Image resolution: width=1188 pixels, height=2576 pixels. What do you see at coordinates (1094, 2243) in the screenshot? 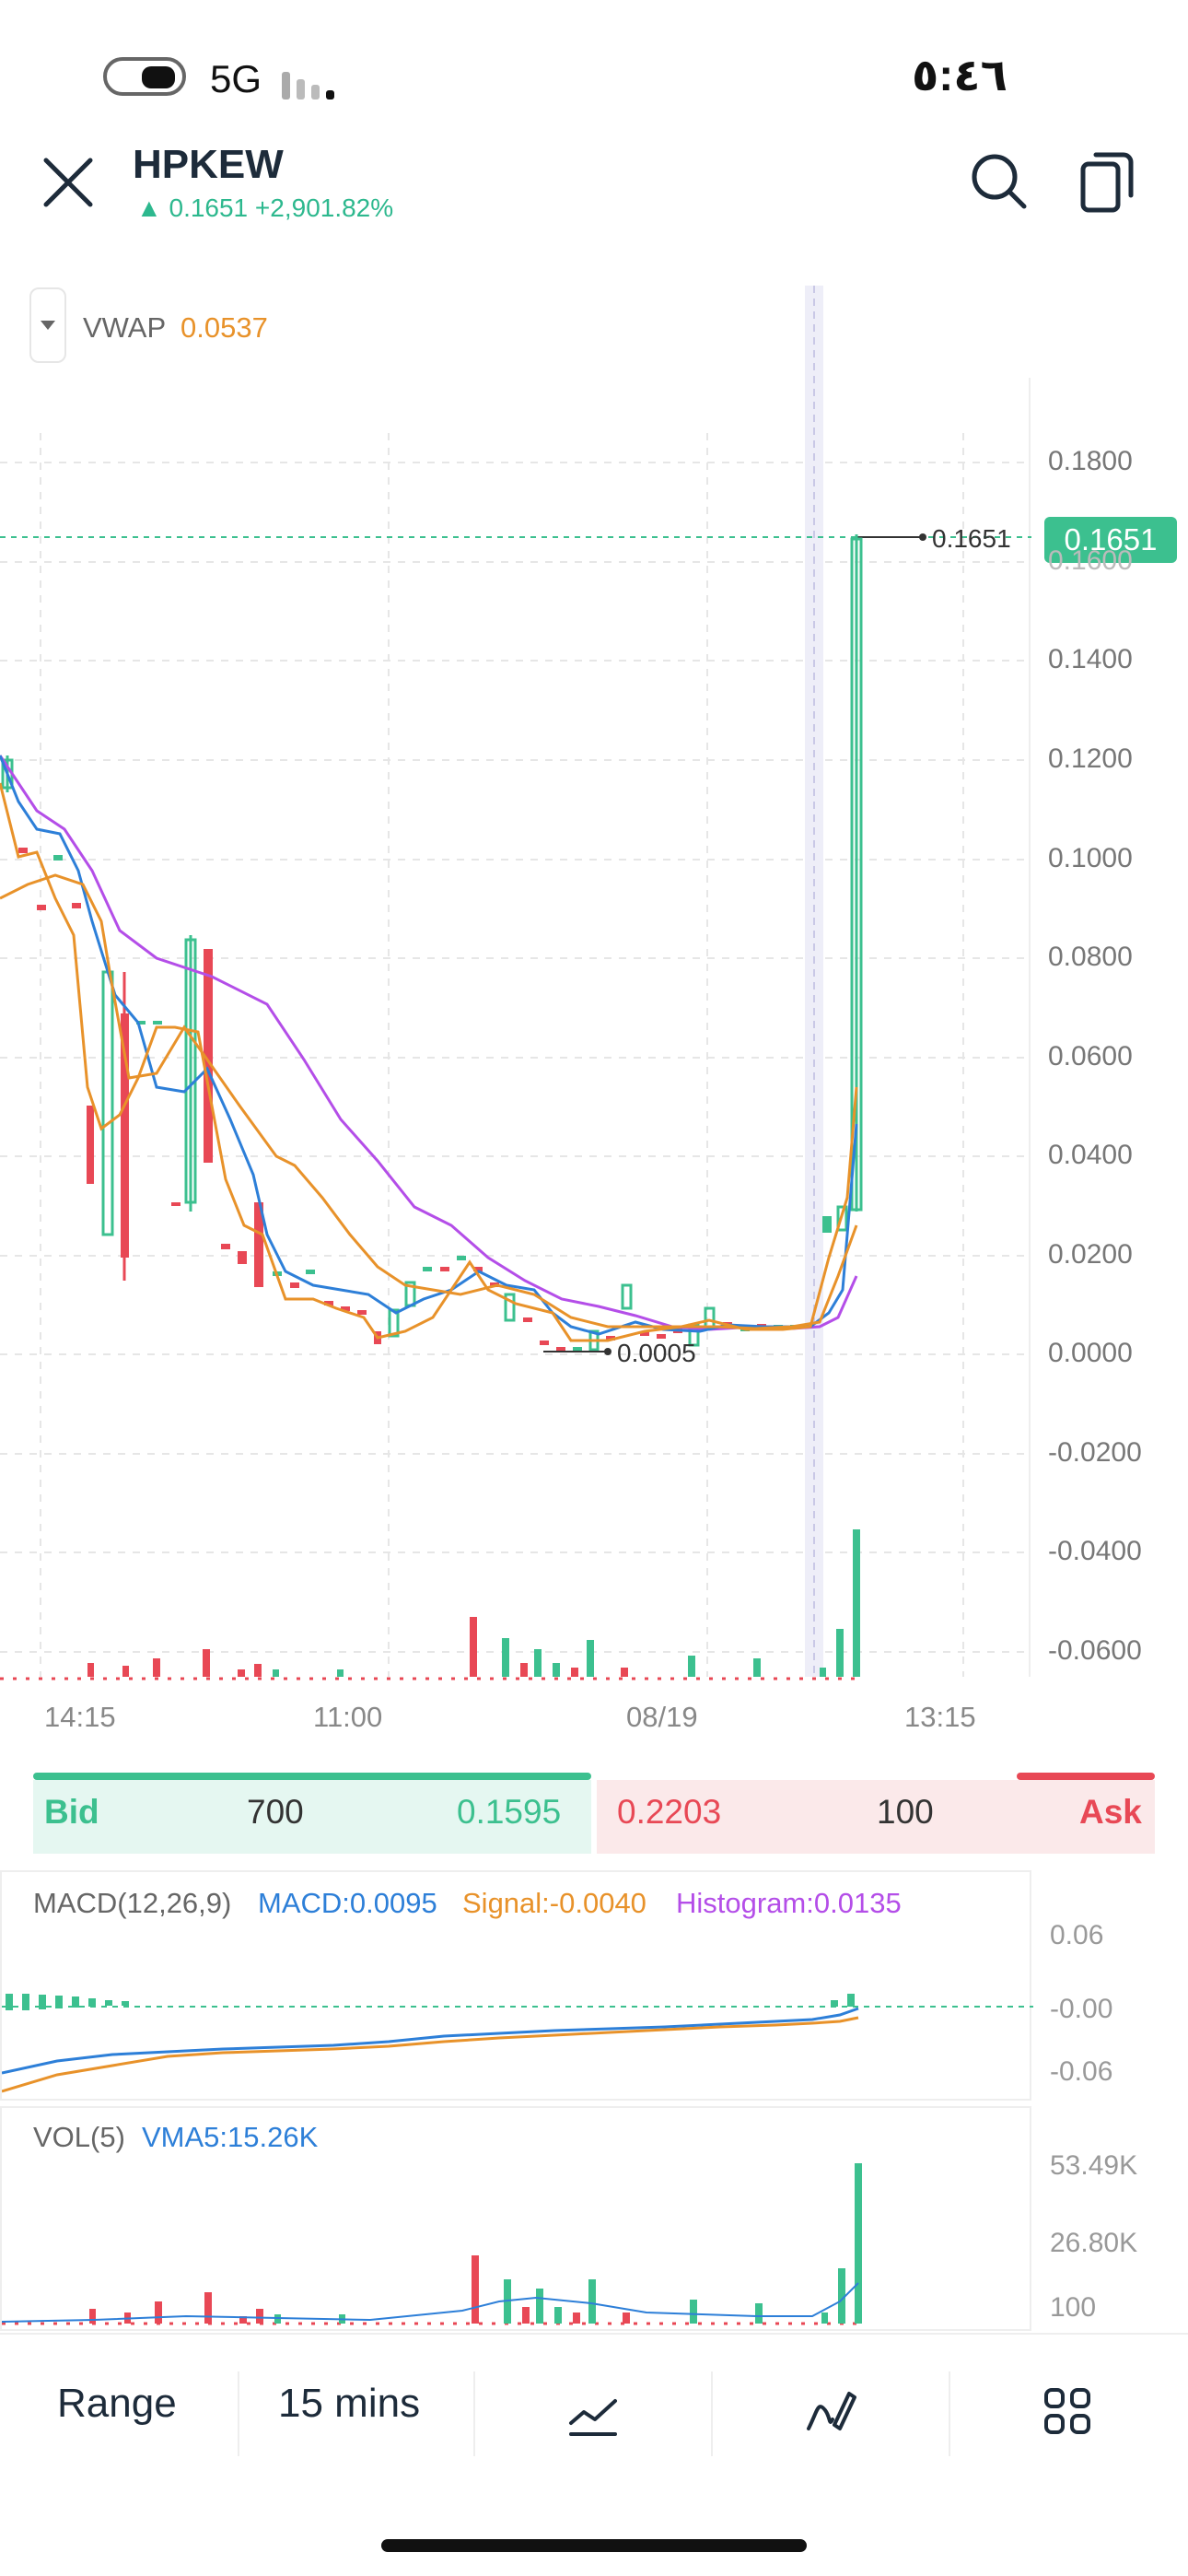
I see `volume-axis-label: 26.80K` at bounding box center [1094, 2243].